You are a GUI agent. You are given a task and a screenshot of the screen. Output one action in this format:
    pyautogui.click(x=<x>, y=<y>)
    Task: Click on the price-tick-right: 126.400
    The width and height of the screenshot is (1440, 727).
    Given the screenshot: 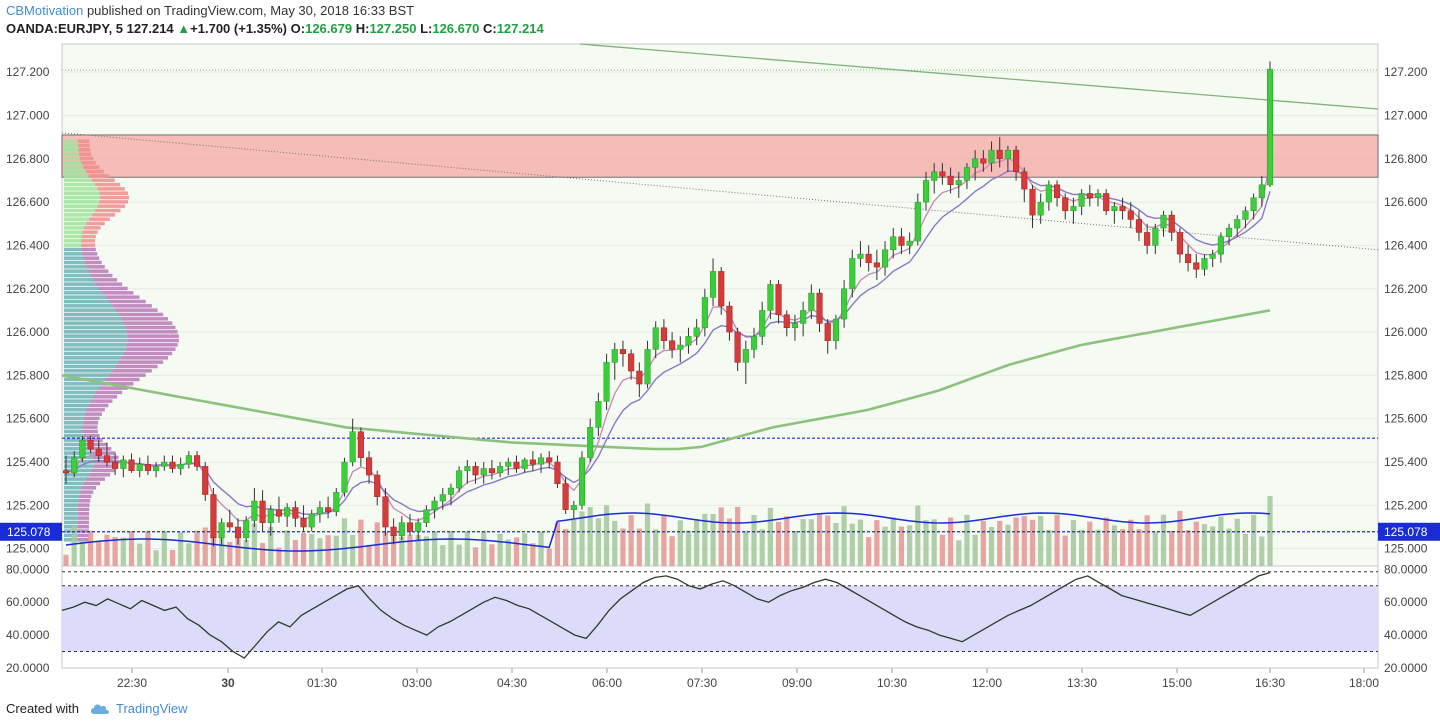 What is the action you would take?
    pyautogui.click(x=1406, y=245)
    